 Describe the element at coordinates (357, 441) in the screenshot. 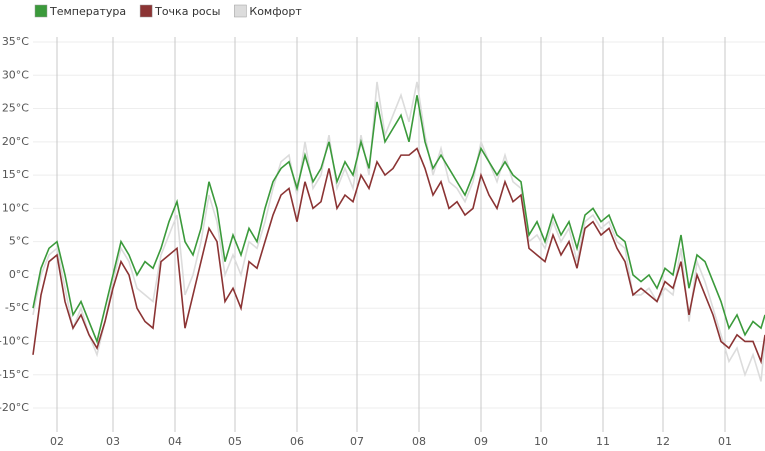

I see `x-tick-label: 07` at that location.